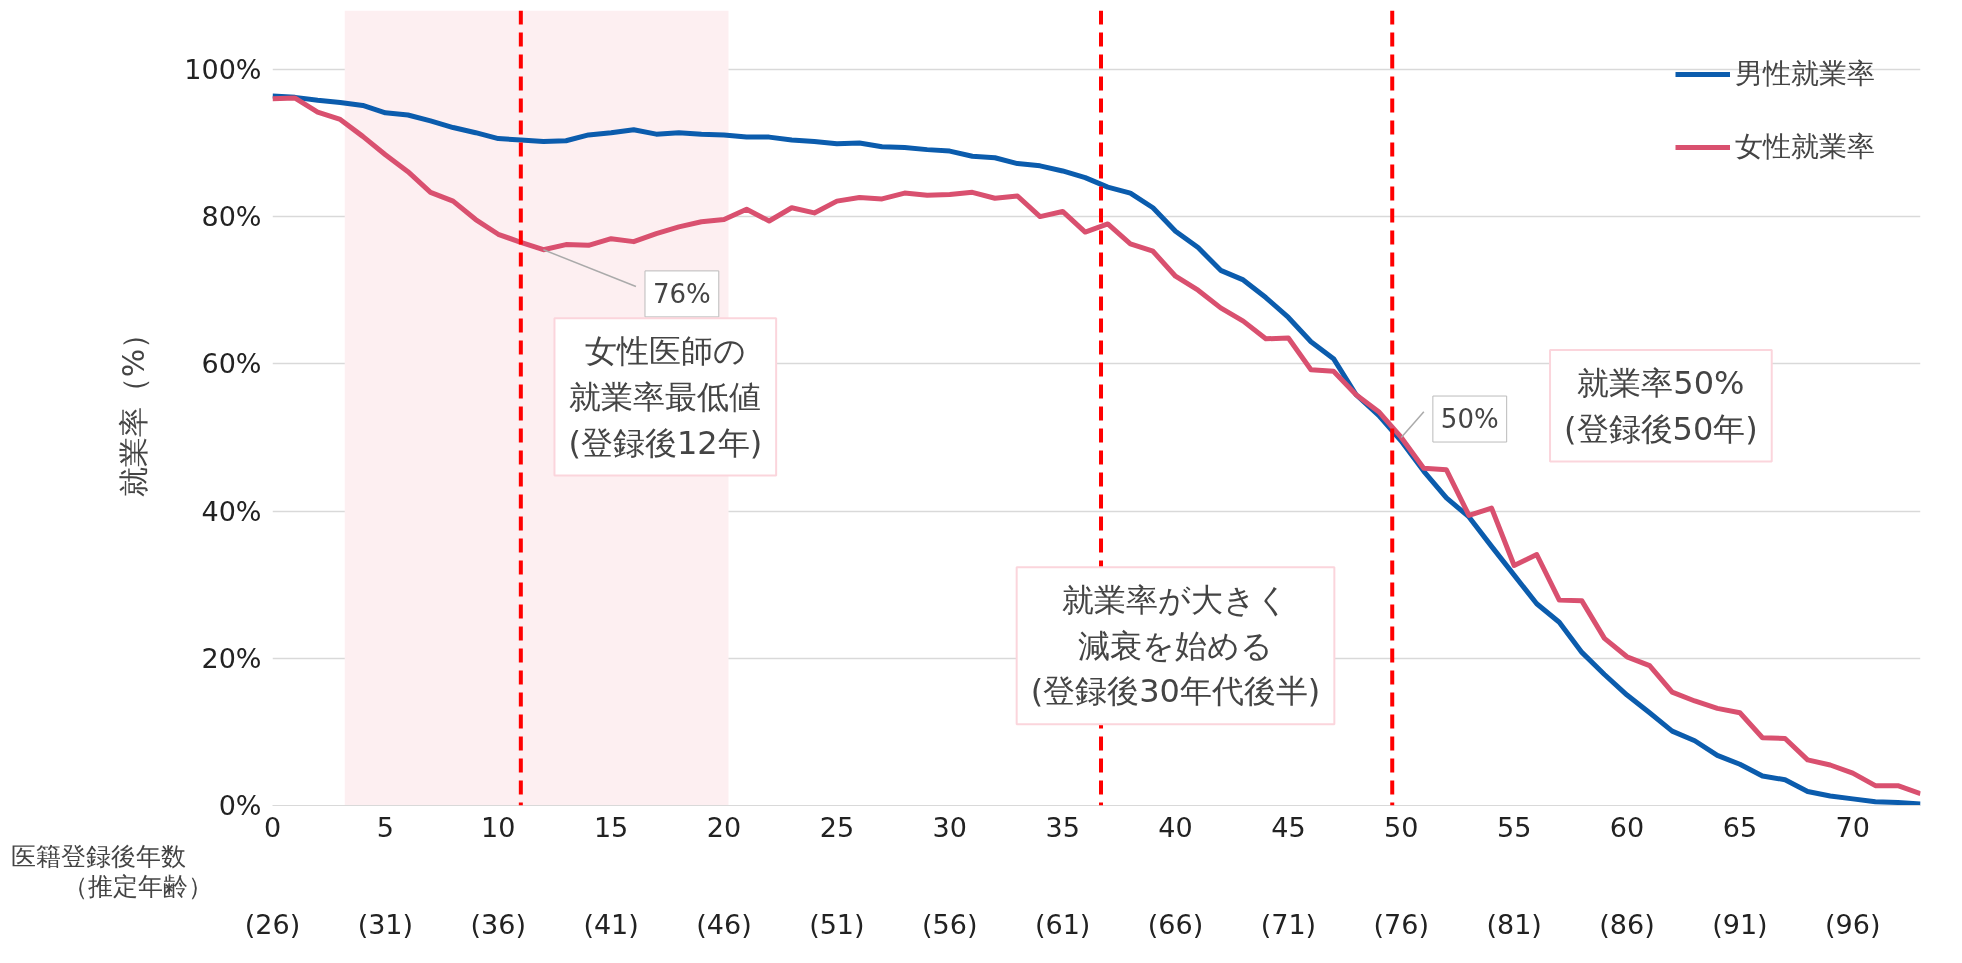 This screenshot has width=1962, height=963. Describe the element at coordinates (272, 827) in the screenshot. I see `x-tick-label: 0` at that location.